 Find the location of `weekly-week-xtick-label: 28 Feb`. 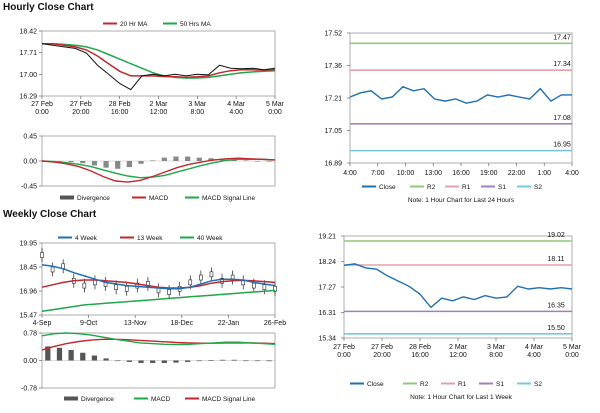

weekly-week-xtick-label: 28 Feb is located at coordinates (420, 347).